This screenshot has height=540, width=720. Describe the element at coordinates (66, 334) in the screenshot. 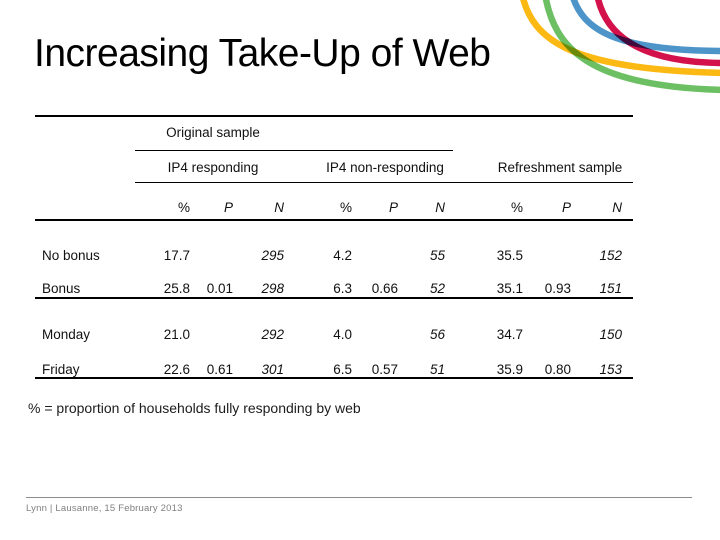

I see `row-label: Monday` at that location.